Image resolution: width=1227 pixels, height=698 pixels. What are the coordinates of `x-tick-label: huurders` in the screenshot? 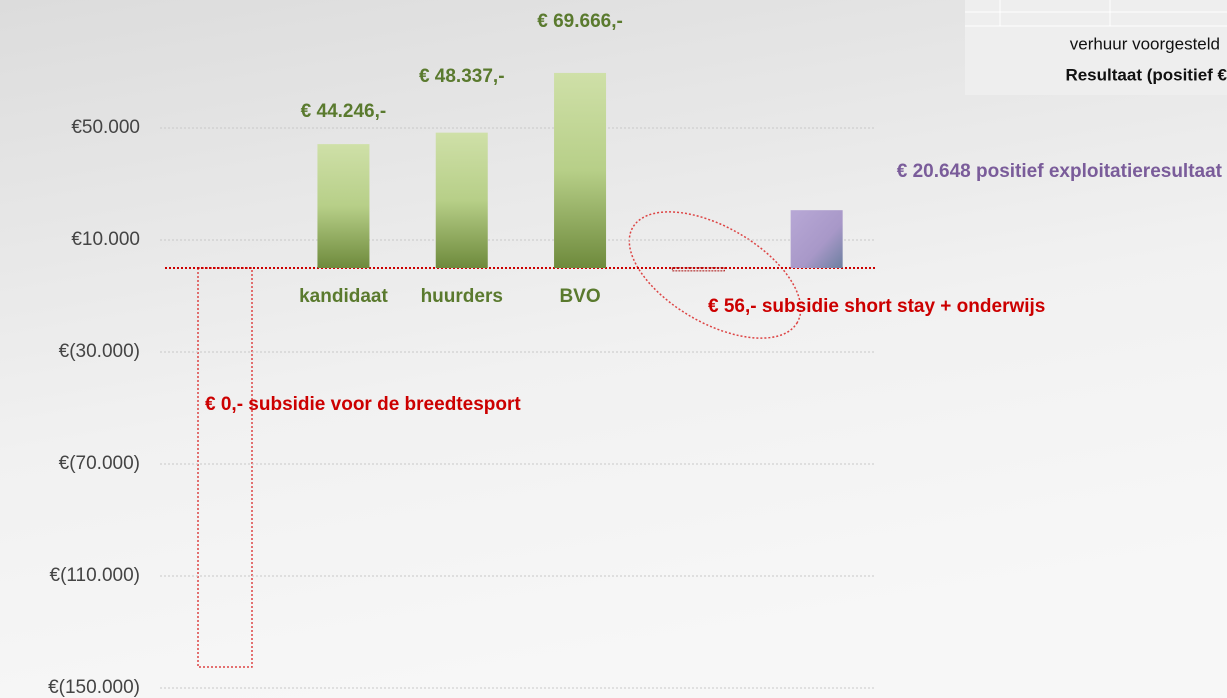 It's located at (462, 296).